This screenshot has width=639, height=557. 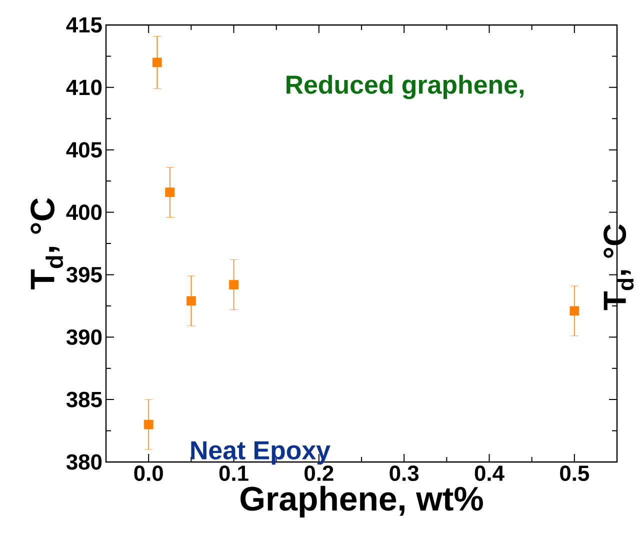 I want to click on y2-axis-title: T$_{d}$, °C, so click(x=619, y=267).